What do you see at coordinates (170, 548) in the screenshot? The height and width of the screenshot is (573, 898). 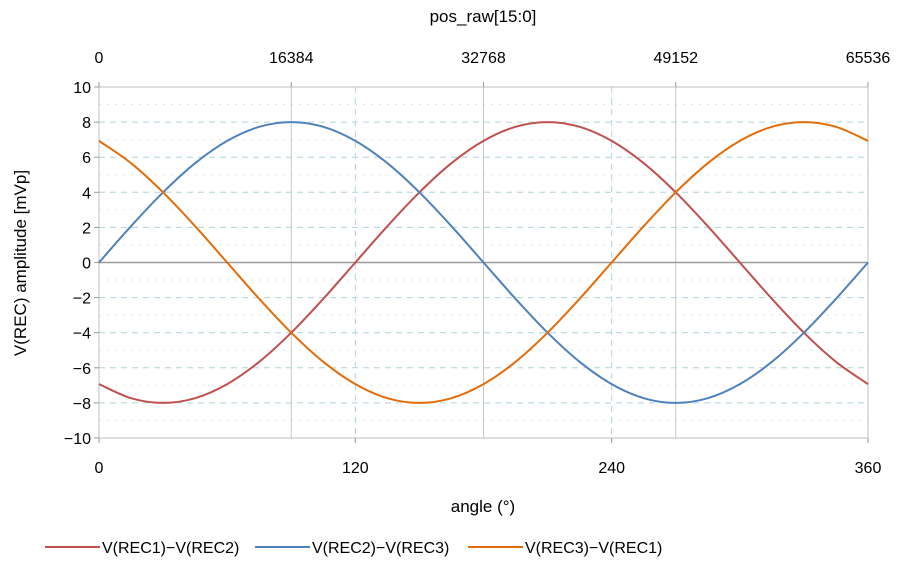 I see `legend-label-1: V(REC1)−V(REC2)` at bounding box center [170, 548].